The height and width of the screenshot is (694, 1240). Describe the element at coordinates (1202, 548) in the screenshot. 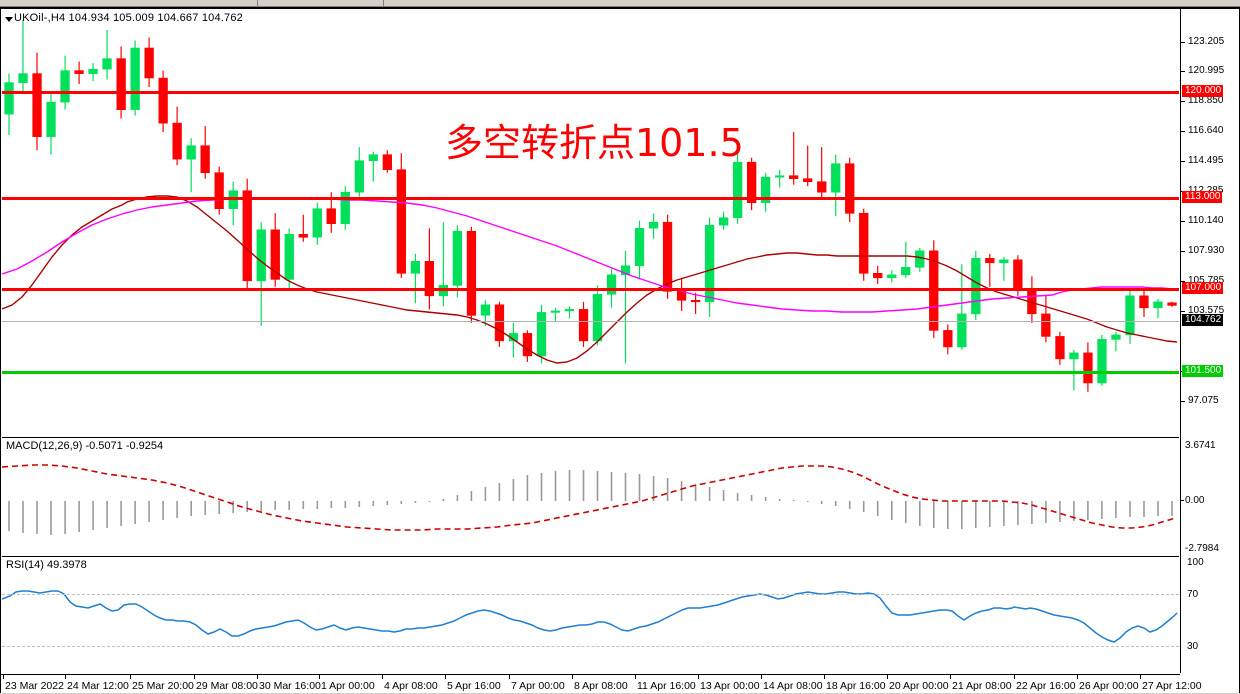

I see `macd-scale-label: -2.7984` at that location.